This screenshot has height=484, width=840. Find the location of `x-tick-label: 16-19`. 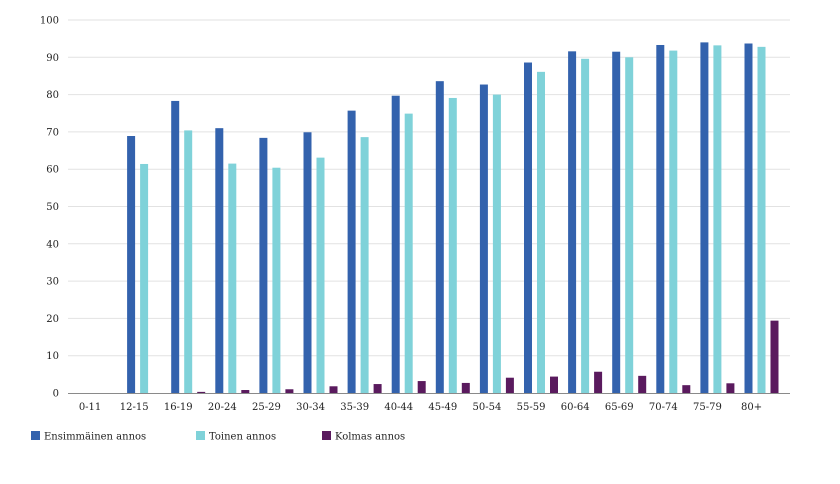

x-tick-label: 16-19 is located at coordinates (178, 407).